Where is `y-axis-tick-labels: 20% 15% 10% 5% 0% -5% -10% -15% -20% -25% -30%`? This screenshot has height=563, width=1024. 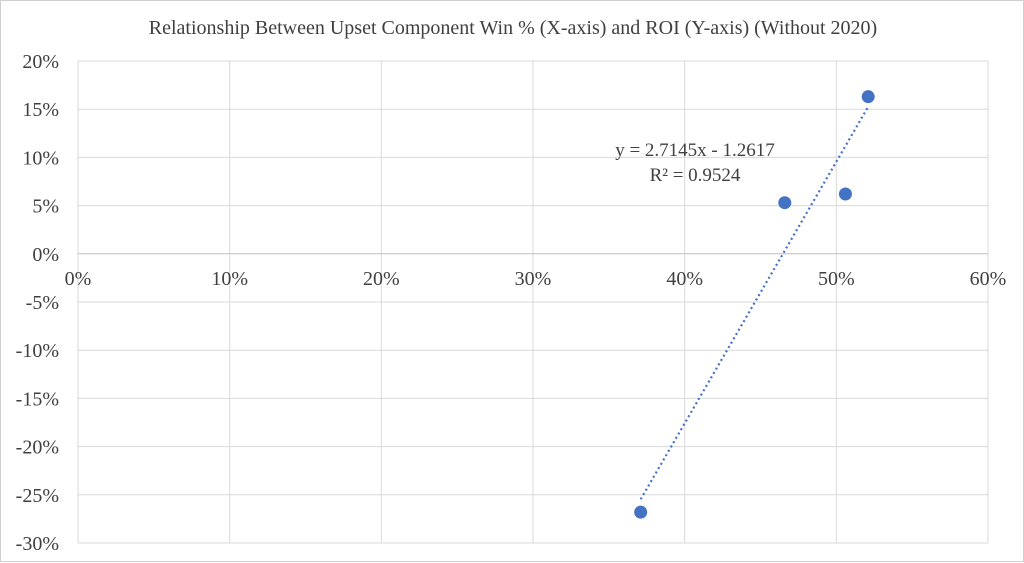
y-axis-tick-labels: 20% 15% 10% 5% 0% -5% -10% -15% -20% -25% -30% is located at coordinates (37, 303).